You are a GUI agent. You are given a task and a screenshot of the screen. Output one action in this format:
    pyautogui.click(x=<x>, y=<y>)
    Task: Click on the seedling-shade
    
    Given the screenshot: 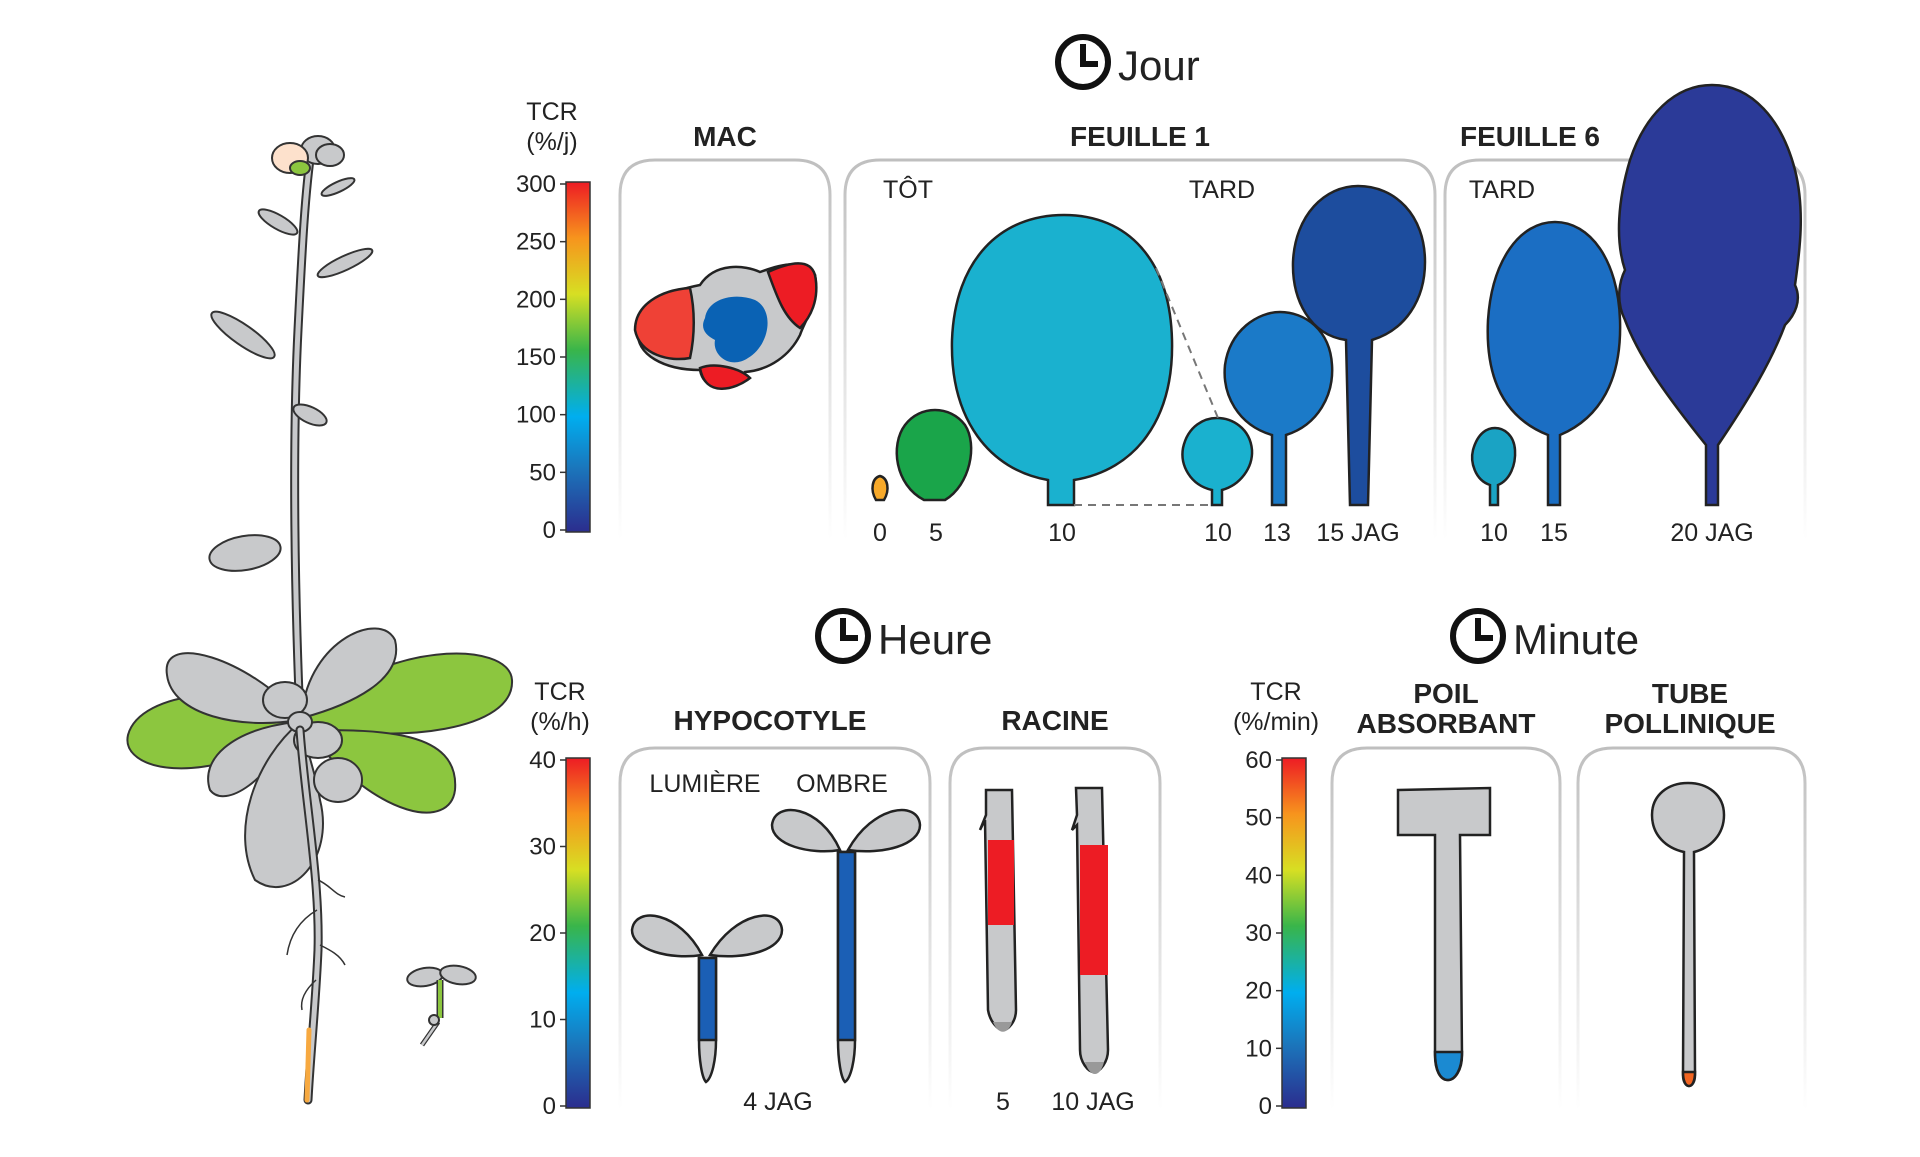 What is the action you would take?
    pyautogui.click(x=846, y=946)
    